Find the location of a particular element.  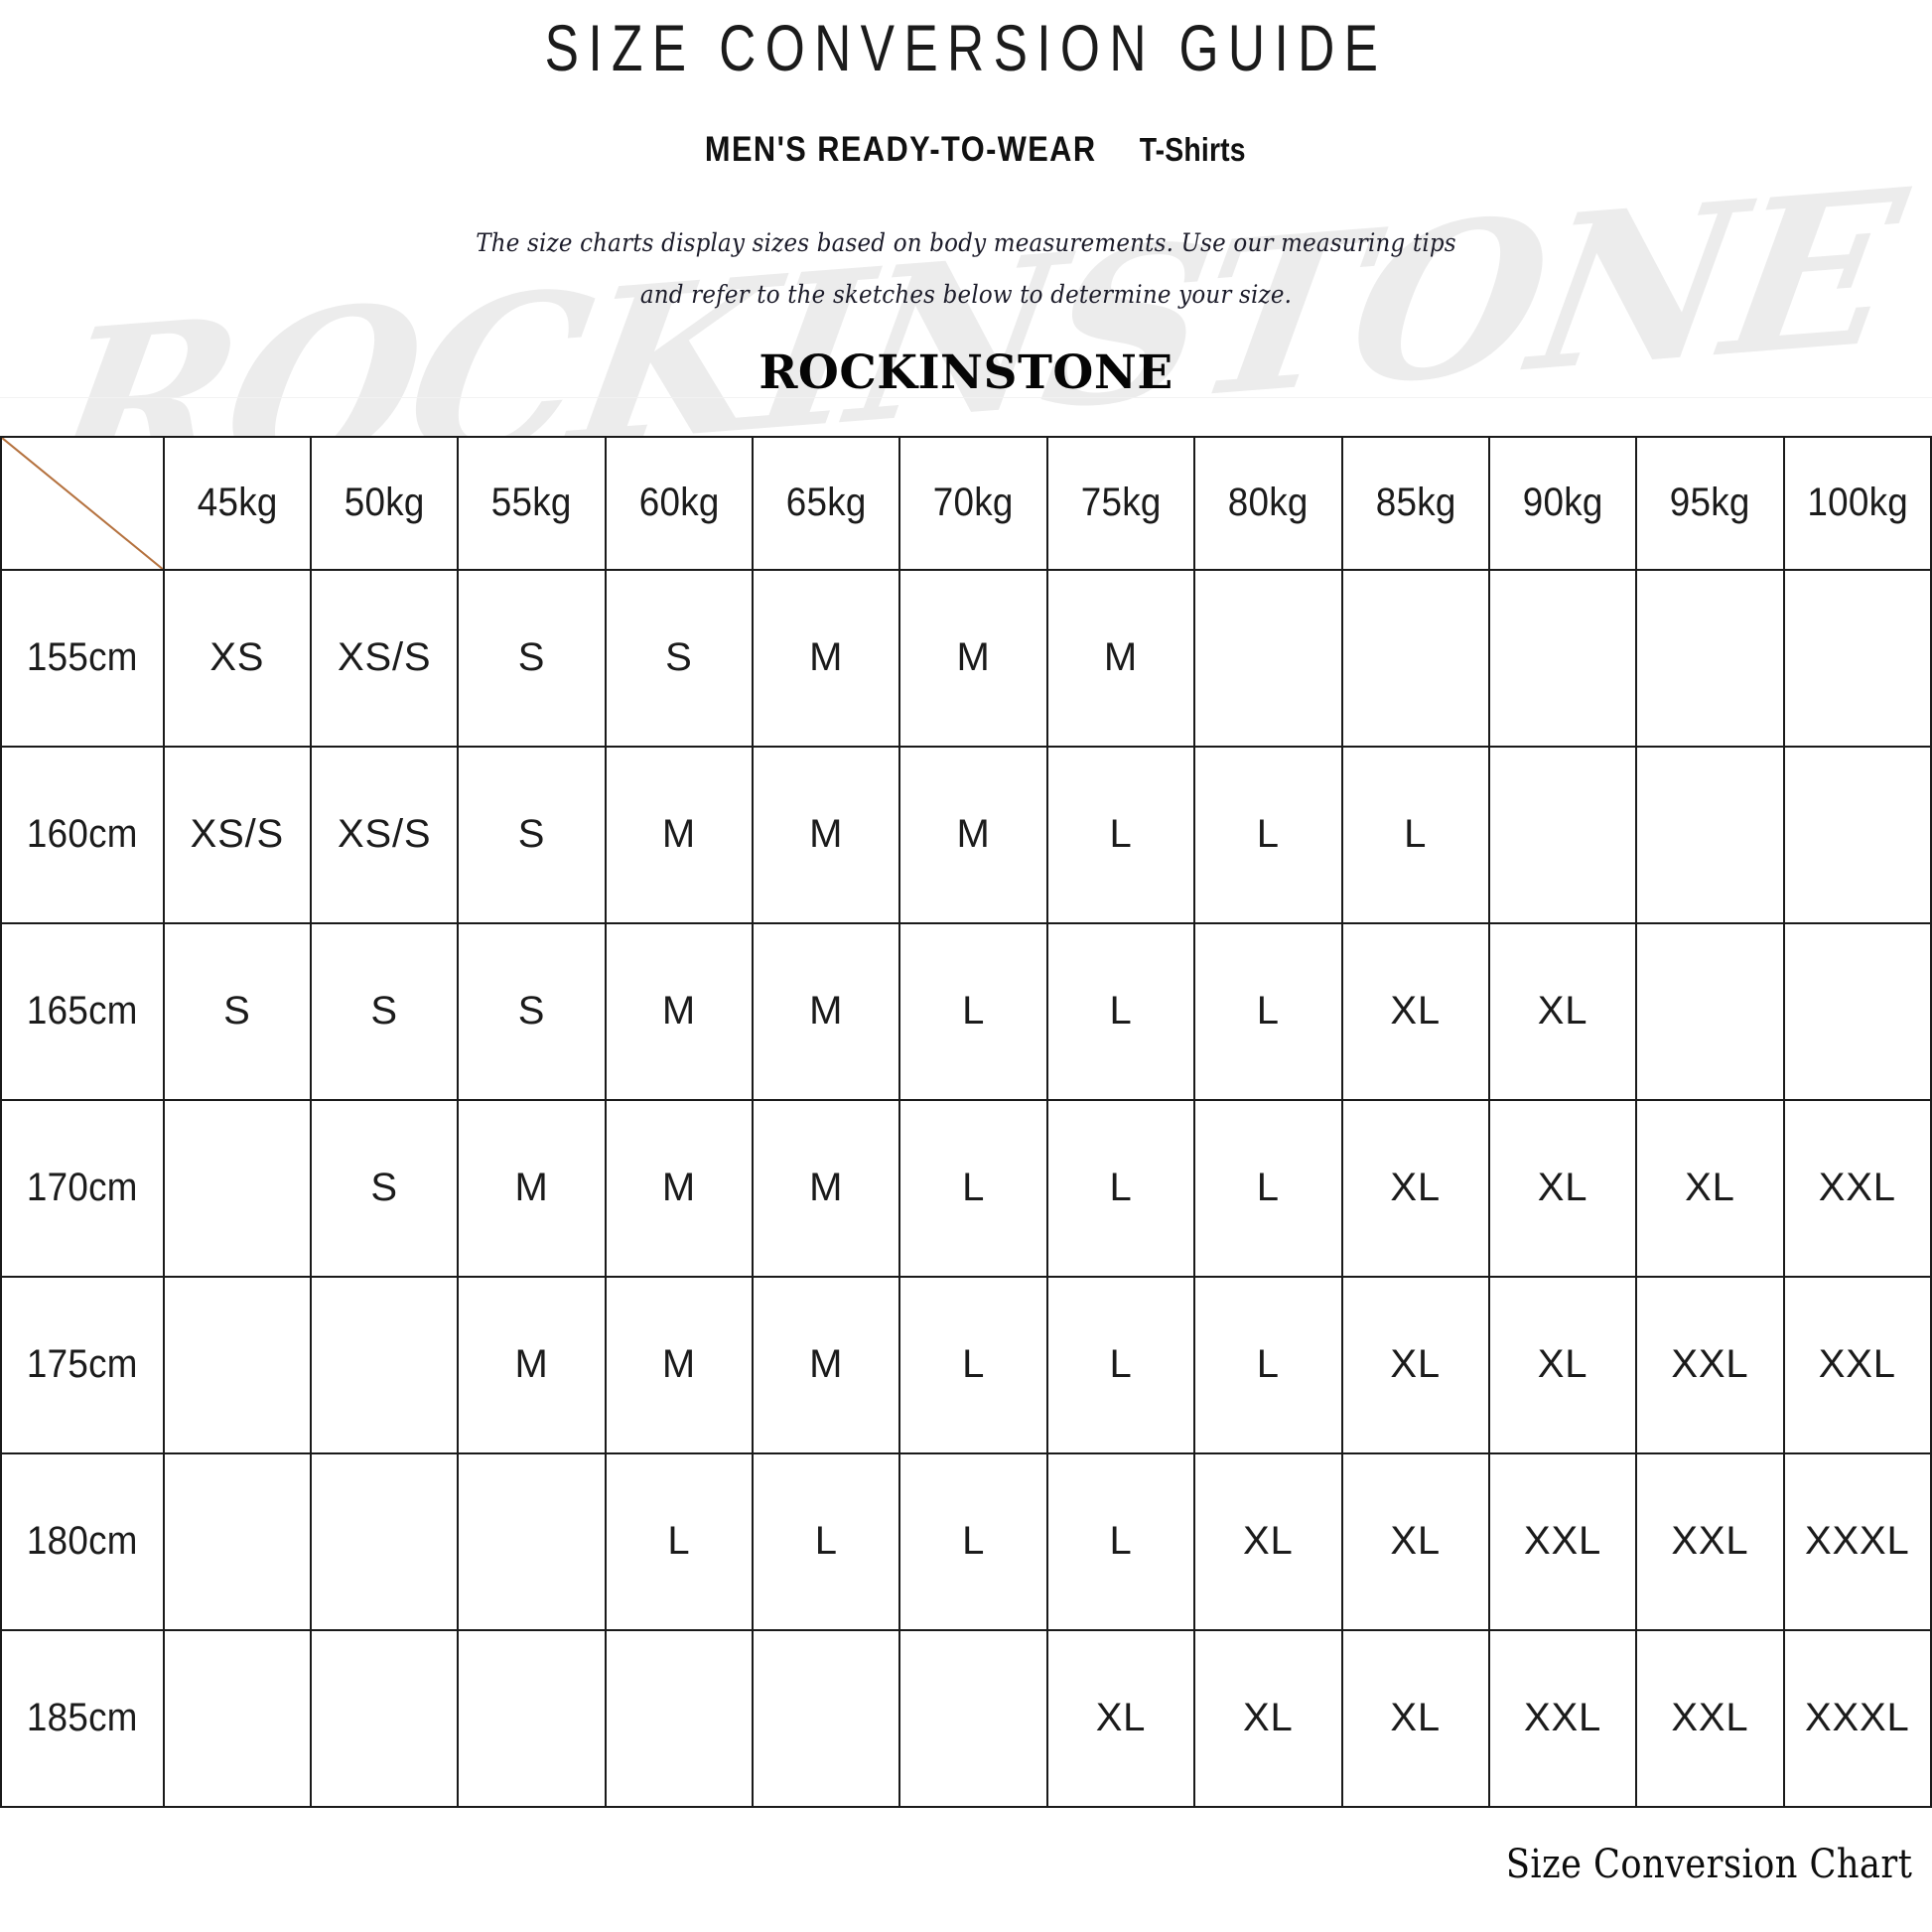

row-header-height: 160cm is located at coordinates (82, 834).